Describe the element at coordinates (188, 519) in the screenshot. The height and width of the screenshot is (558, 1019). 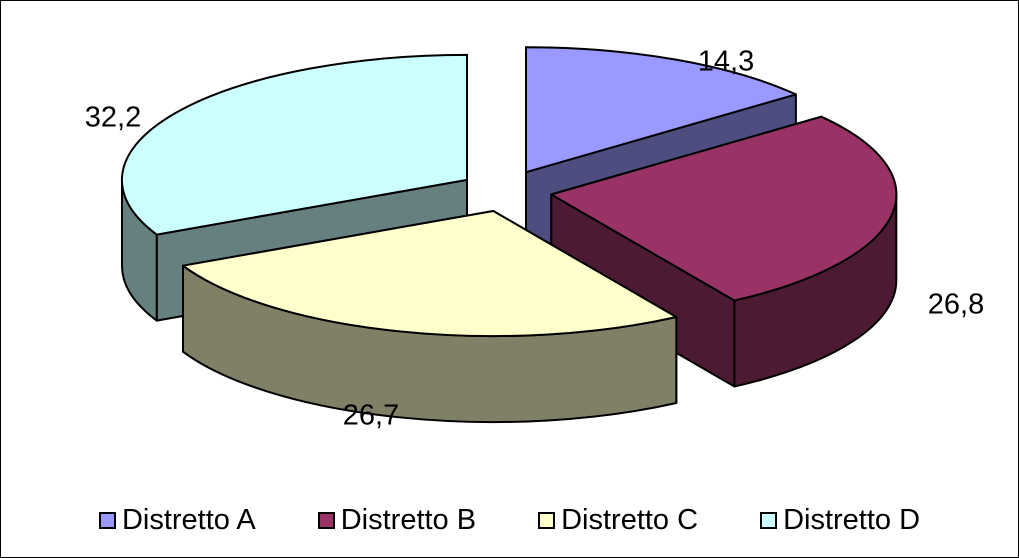
I see `legend-label-distretto-a: Distretto A` at that location.